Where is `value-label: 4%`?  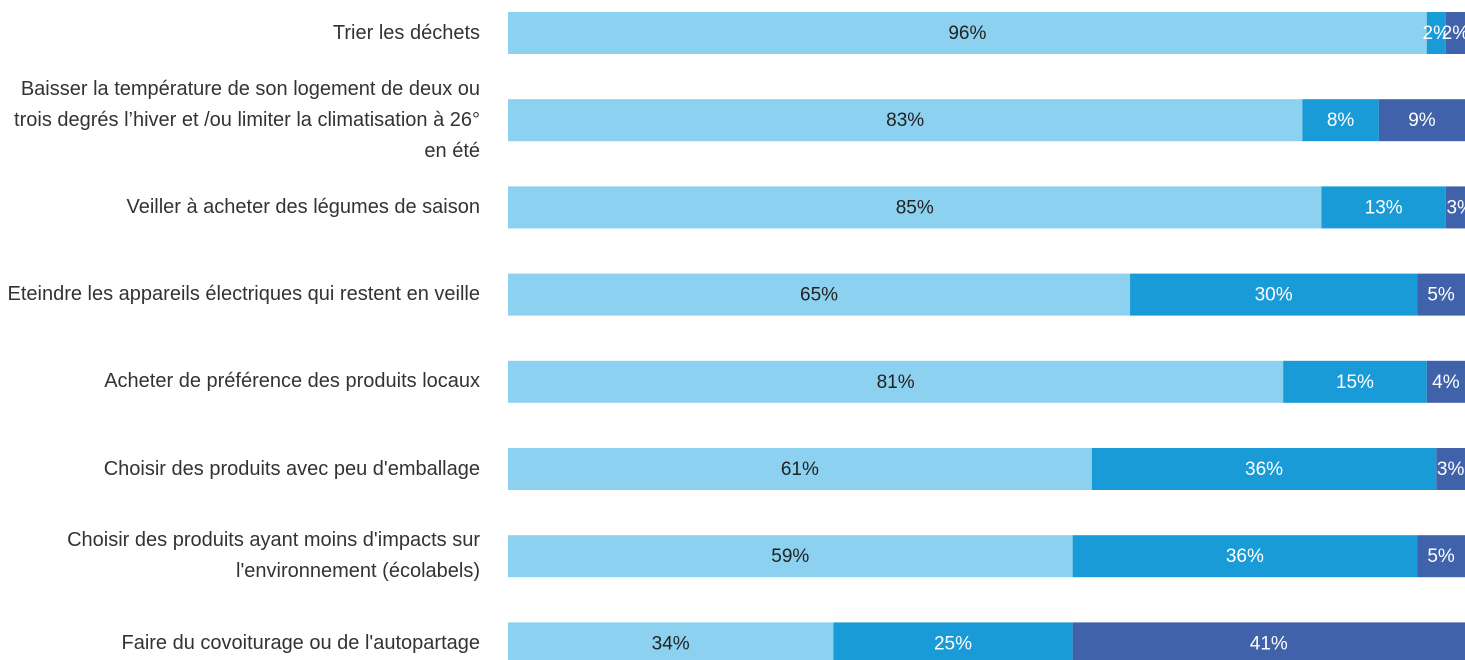
value-label: 4% is located at coordinates (1446, 382).